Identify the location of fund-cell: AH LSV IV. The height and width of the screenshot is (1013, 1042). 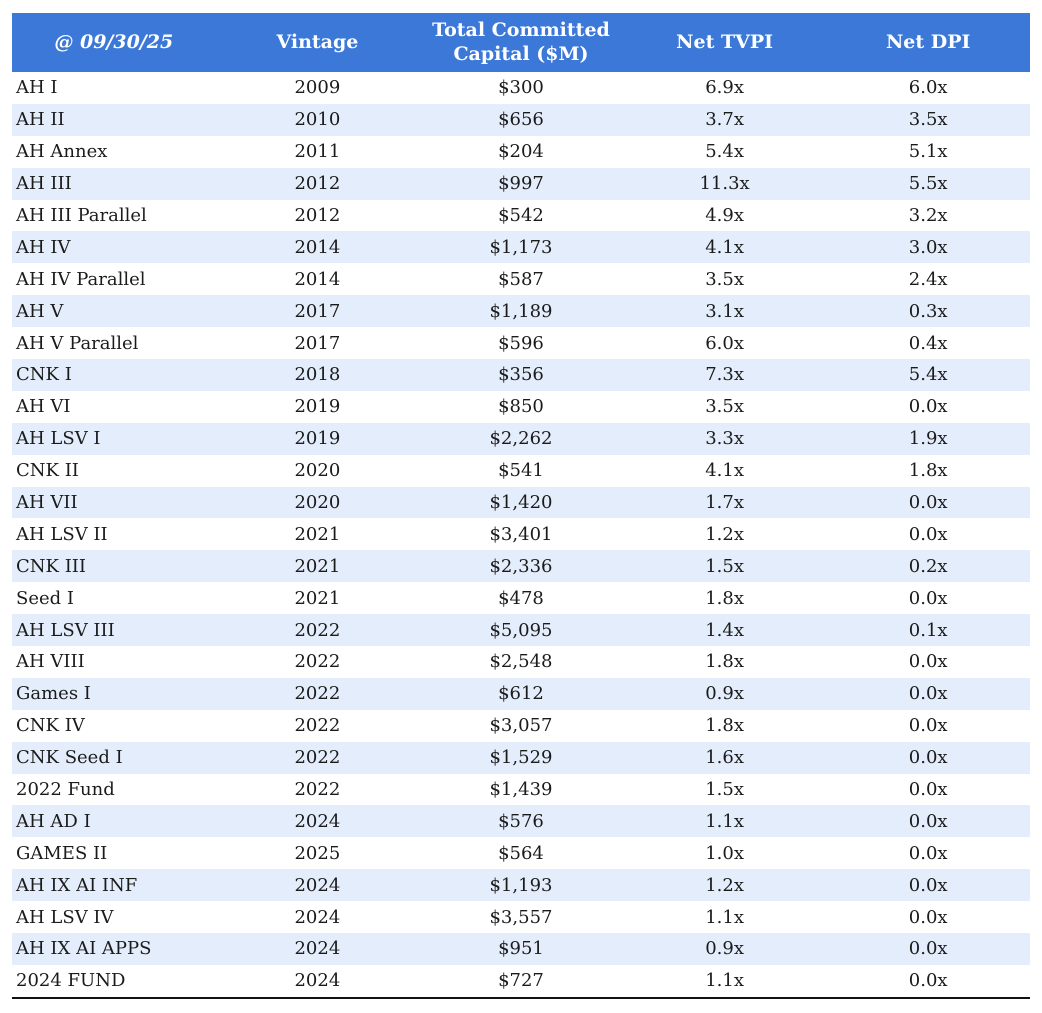
(65, 917).